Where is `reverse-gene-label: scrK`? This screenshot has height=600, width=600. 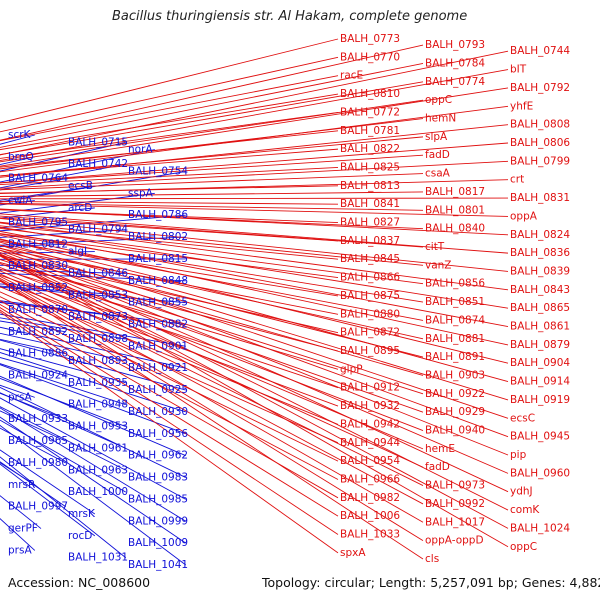 reverse-gene-label: scrK is located at coordinates (20, 135).